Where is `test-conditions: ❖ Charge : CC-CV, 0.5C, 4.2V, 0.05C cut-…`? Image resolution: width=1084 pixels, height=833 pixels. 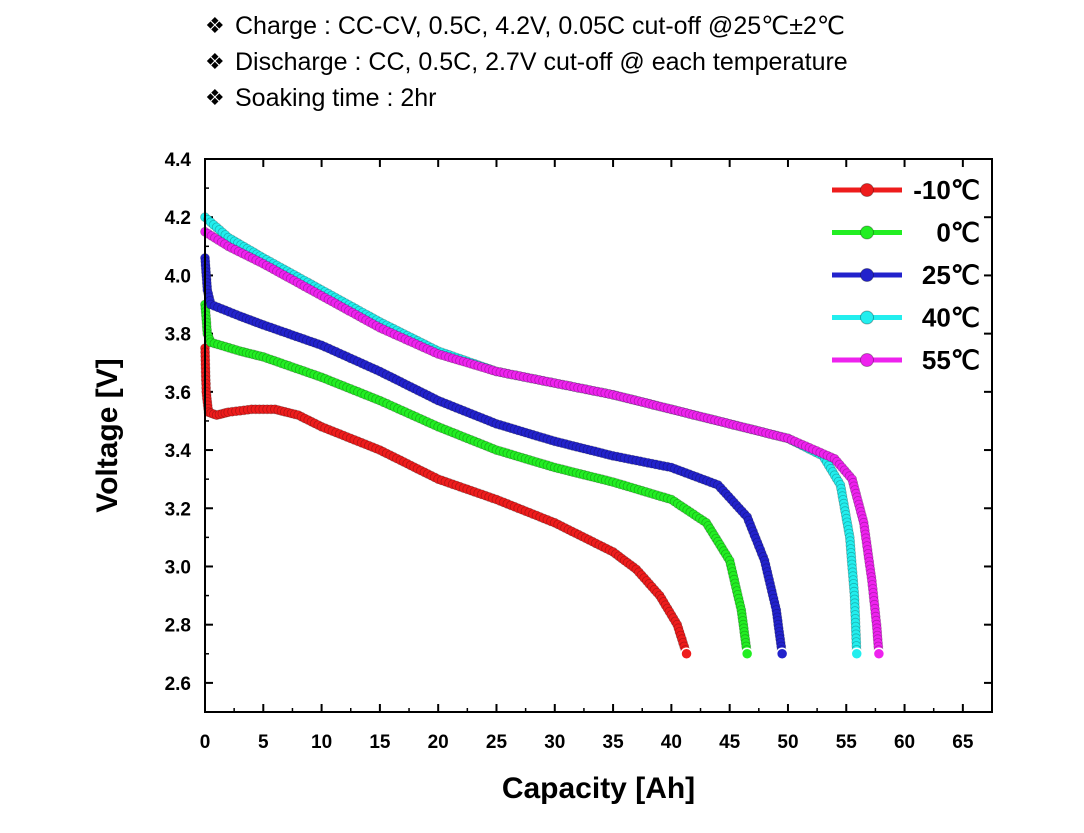
test-conditions: ❖ Charge : CC-CV, 0.5C, 4.2V, 0.05C cut-… is located at coordinates (526, 62).